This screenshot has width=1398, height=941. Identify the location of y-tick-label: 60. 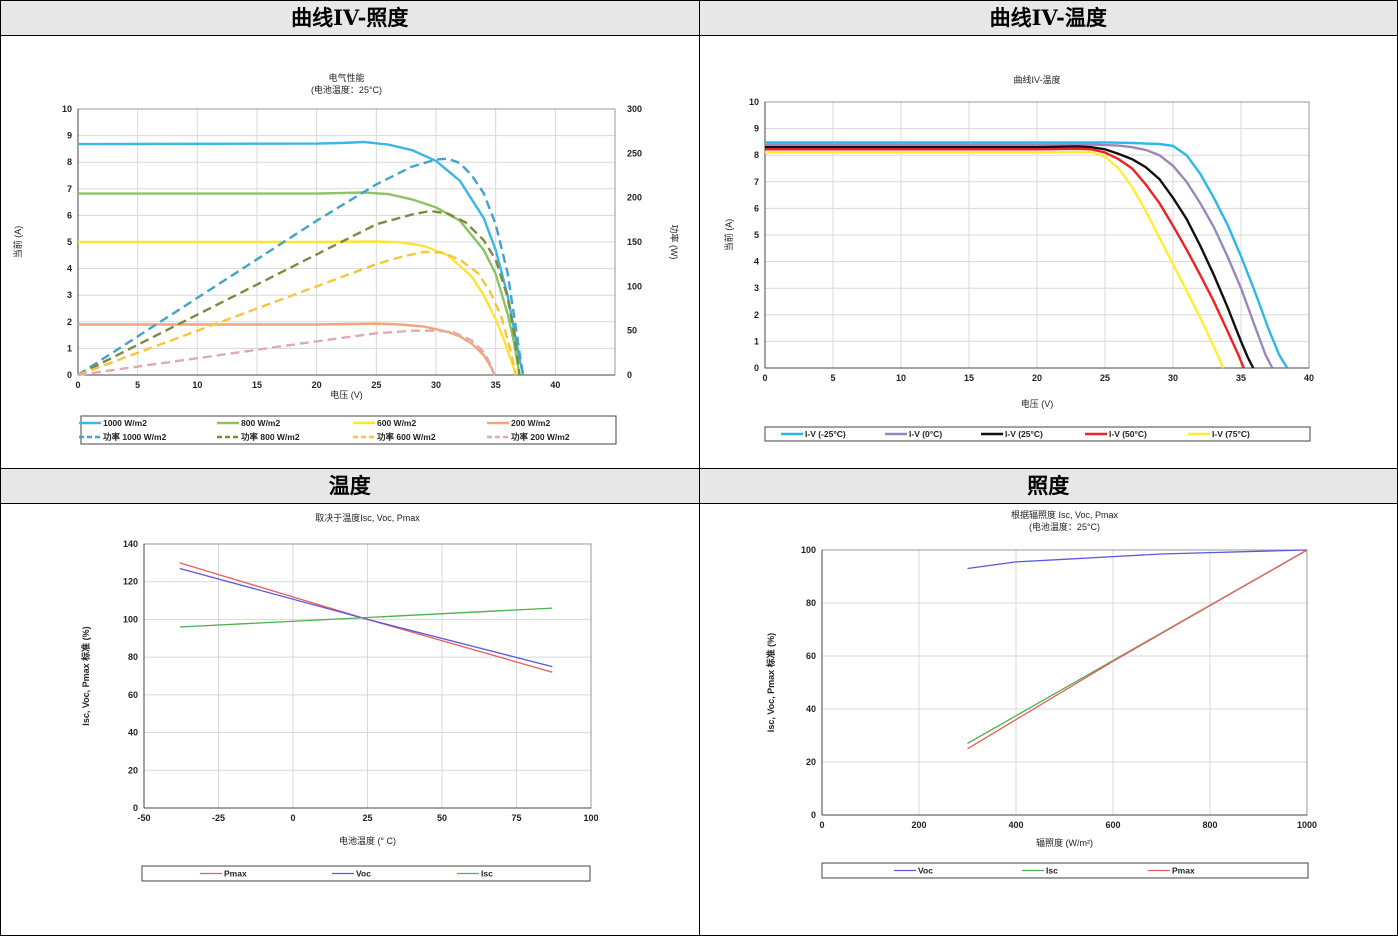
(810, 656).